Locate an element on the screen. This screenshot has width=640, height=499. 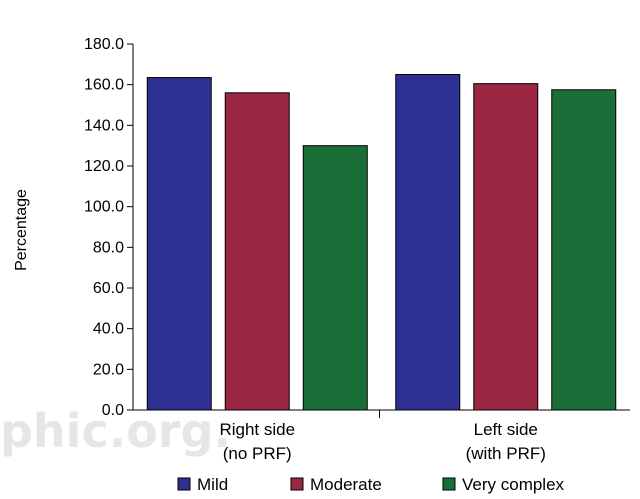
legend: Mild Moderate Very complex is located at coordinates (371, 484).